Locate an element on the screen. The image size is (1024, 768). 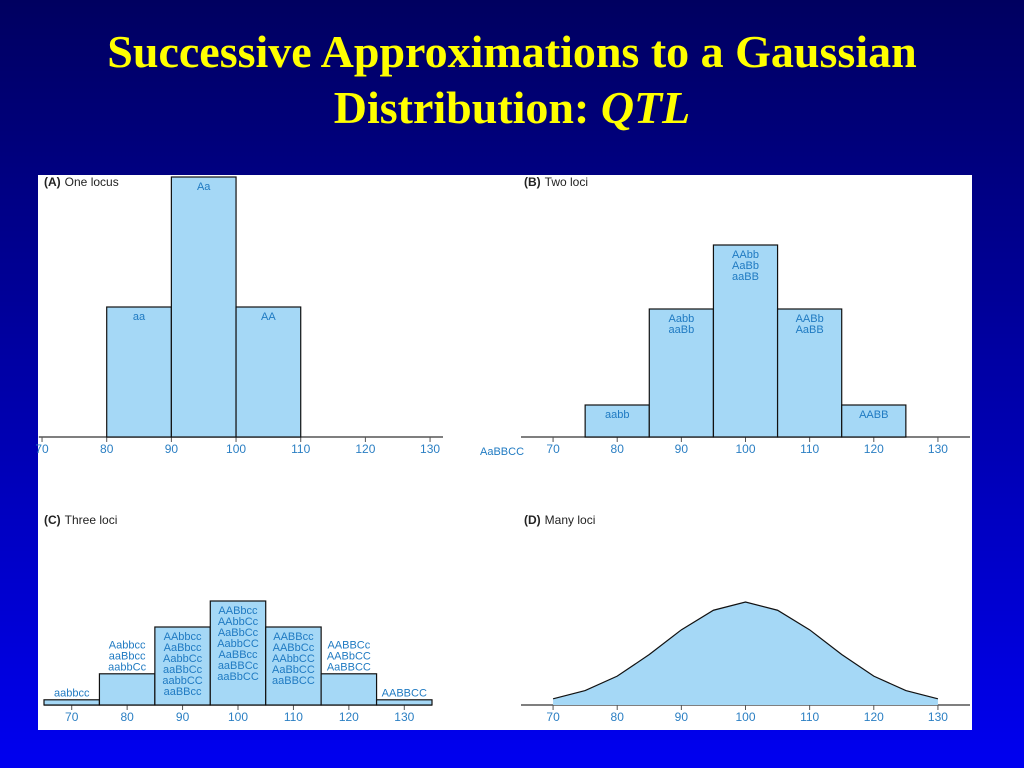
bar-label: AABBCC is located at coordinates (404, 694).